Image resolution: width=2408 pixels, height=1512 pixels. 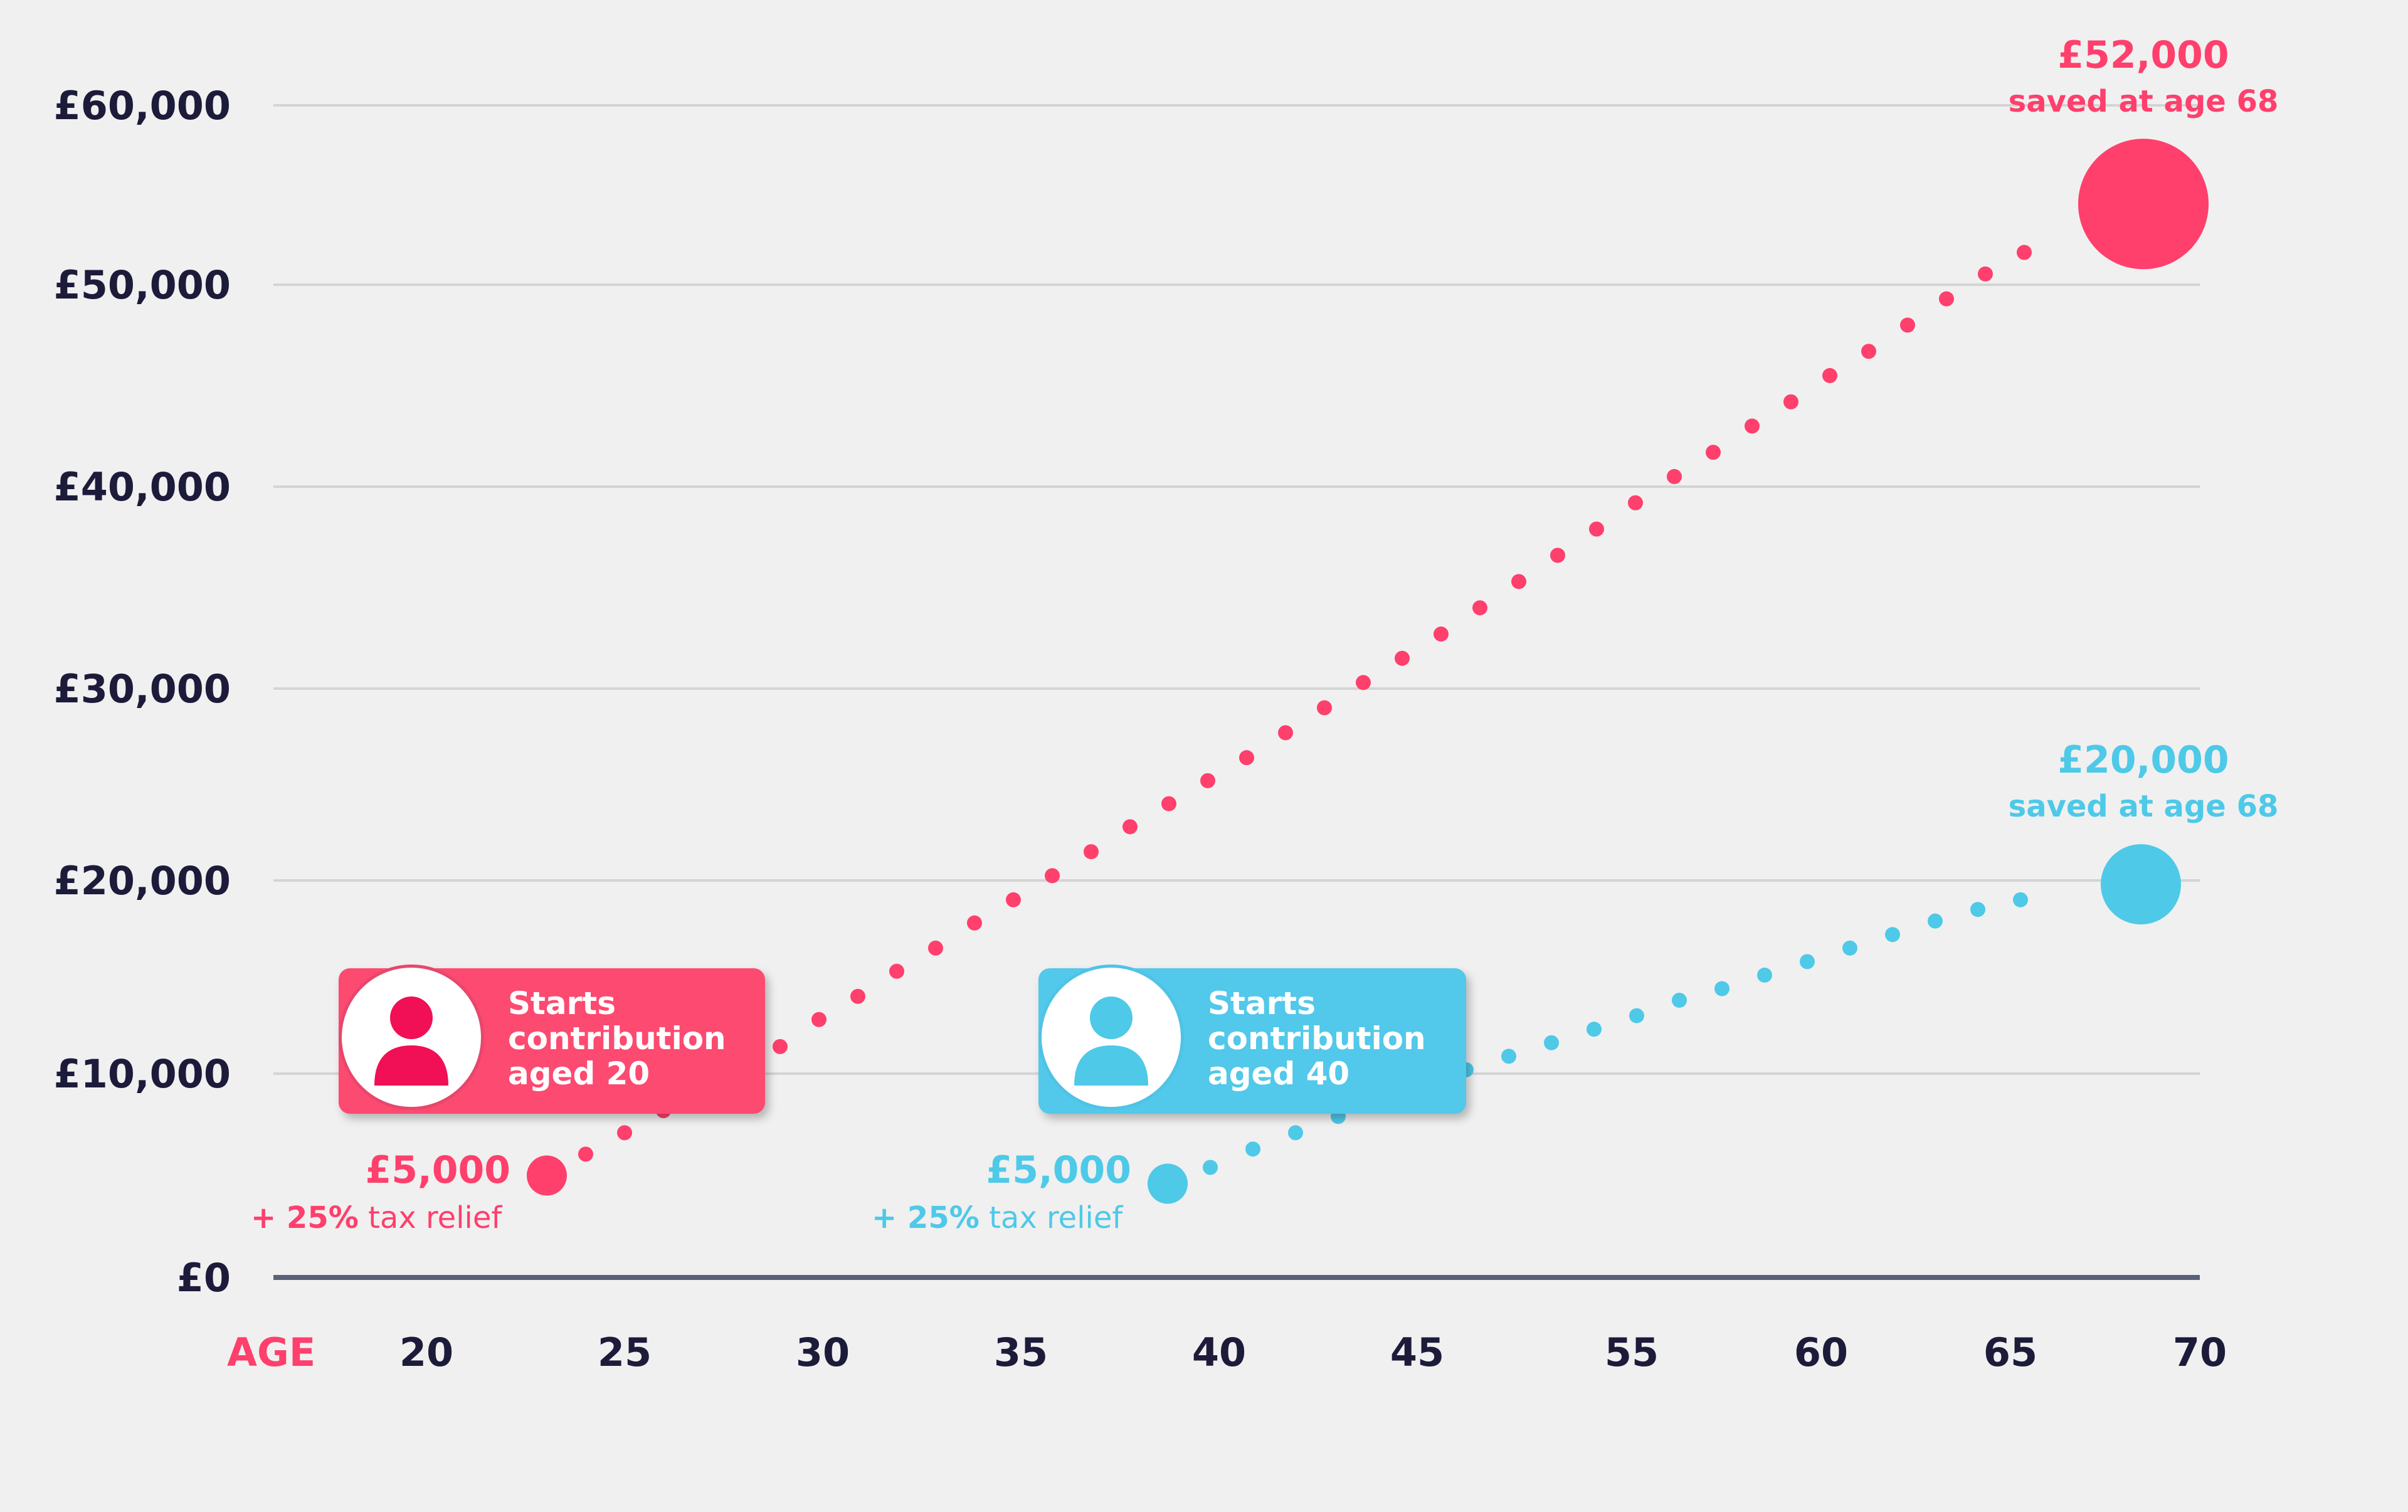 I want to click on y-tick-label: £0, so click(x=204, y=1278).